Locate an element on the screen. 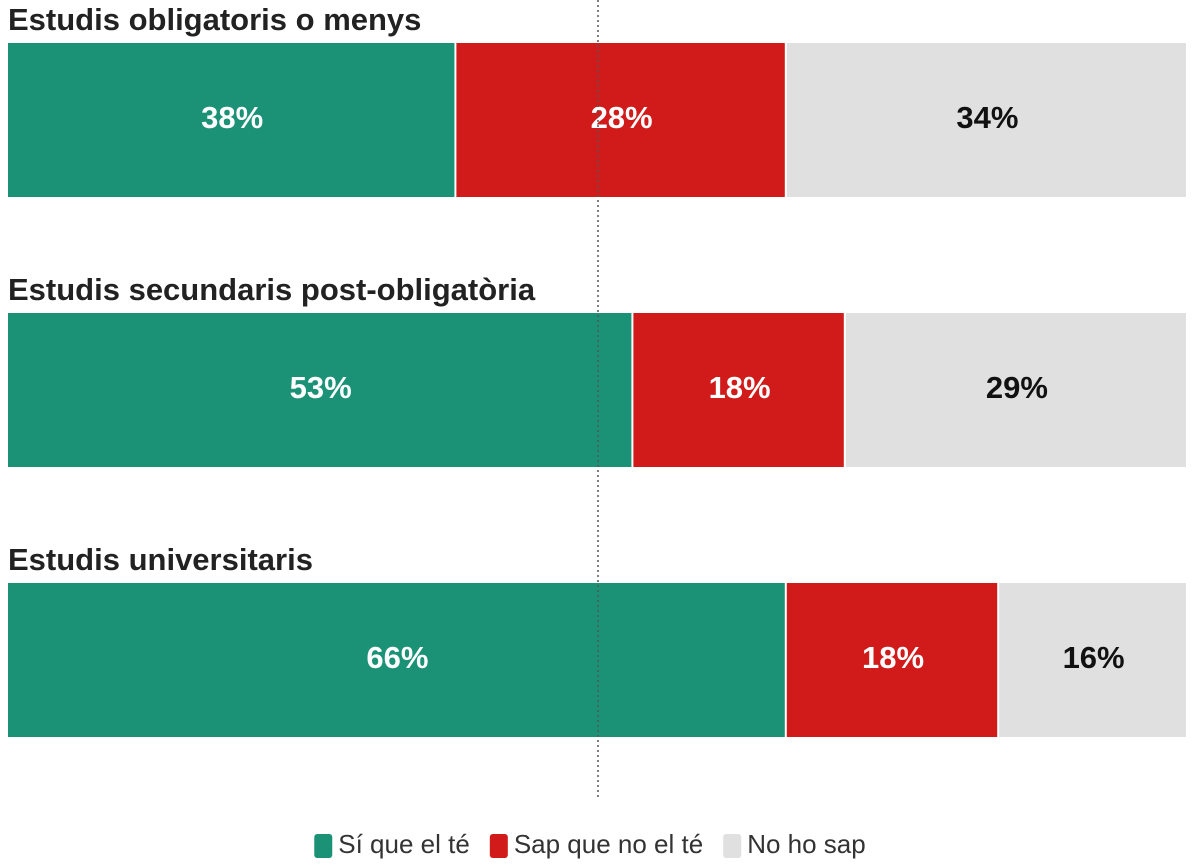 This screenshot has height=866, width=1196. value-label: 53% is located at coordinates (321, 387).